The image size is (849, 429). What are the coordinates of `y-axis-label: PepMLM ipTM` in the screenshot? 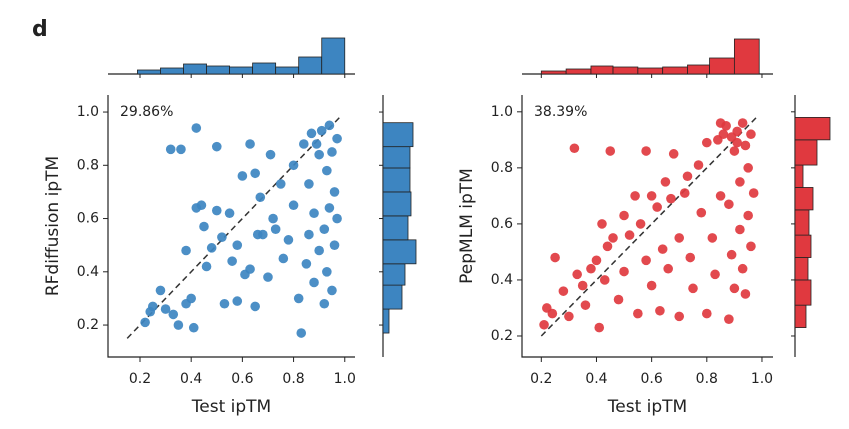 It's located at (467, 226).